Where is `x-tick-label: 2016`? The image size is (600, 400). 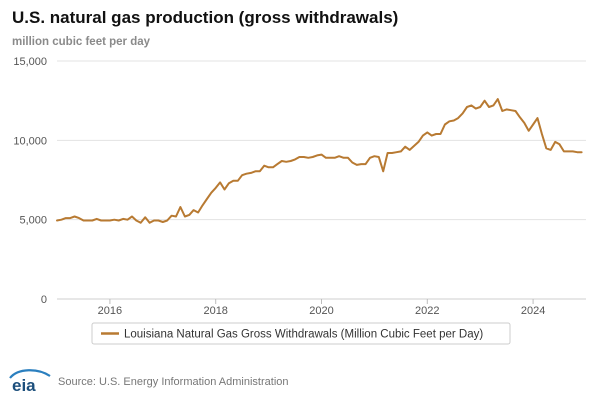
x-tick-label: 2016 is located at coordinates (110, 311).